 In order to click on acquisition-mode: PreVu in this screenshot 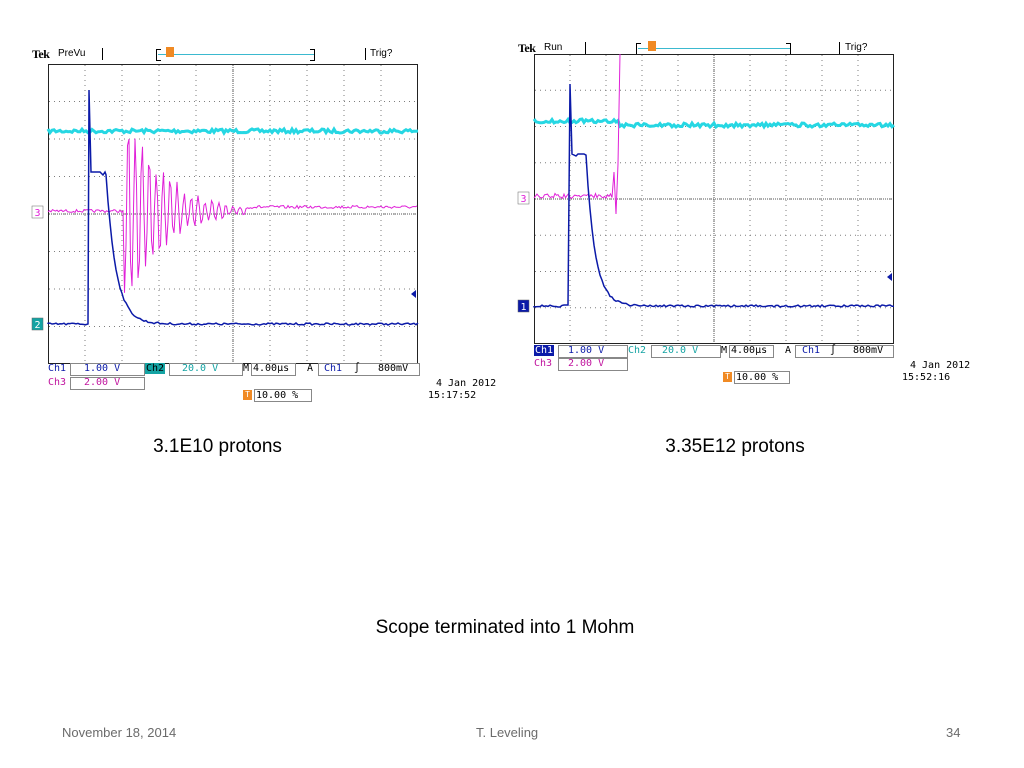, I will do `click(72, 53)`.